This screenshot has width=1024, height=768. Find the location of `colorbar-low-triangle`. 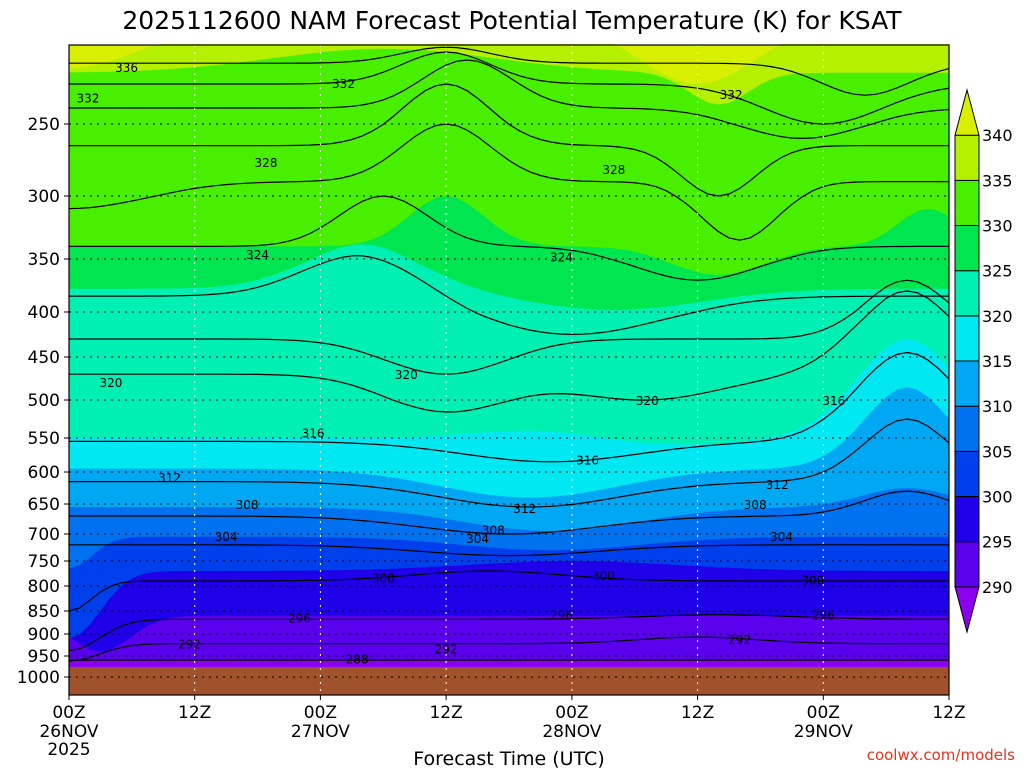

colorbar-low-triangle is located at coordinates (967, 610).